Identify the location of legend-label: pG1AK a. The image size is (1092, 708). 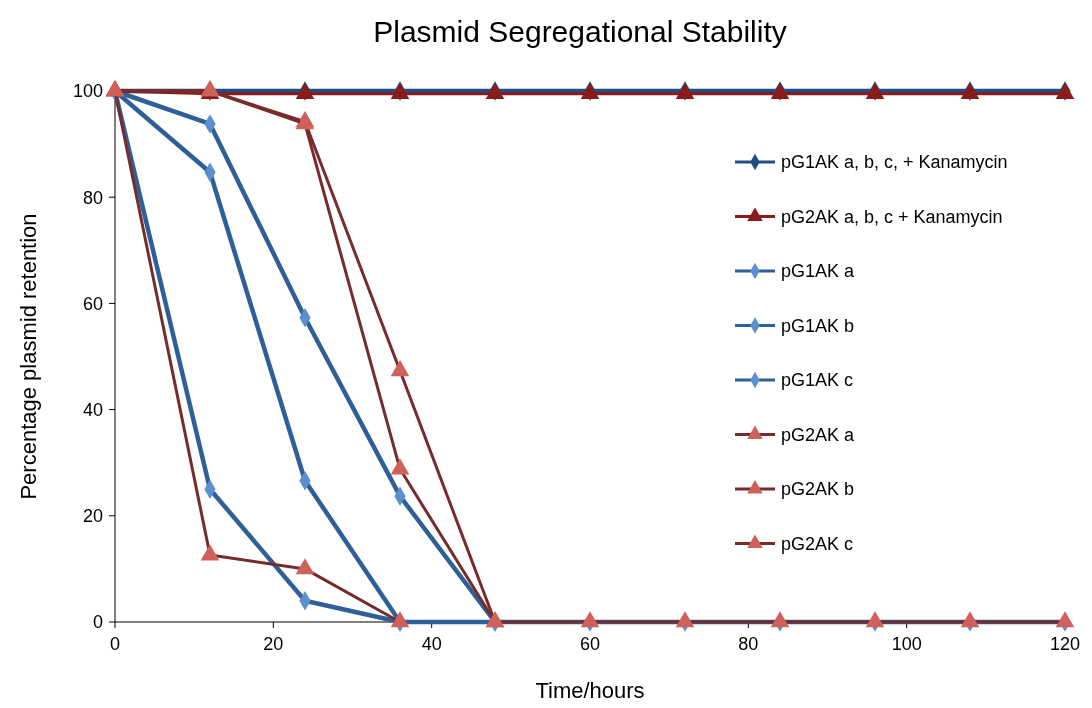
(818, 271).